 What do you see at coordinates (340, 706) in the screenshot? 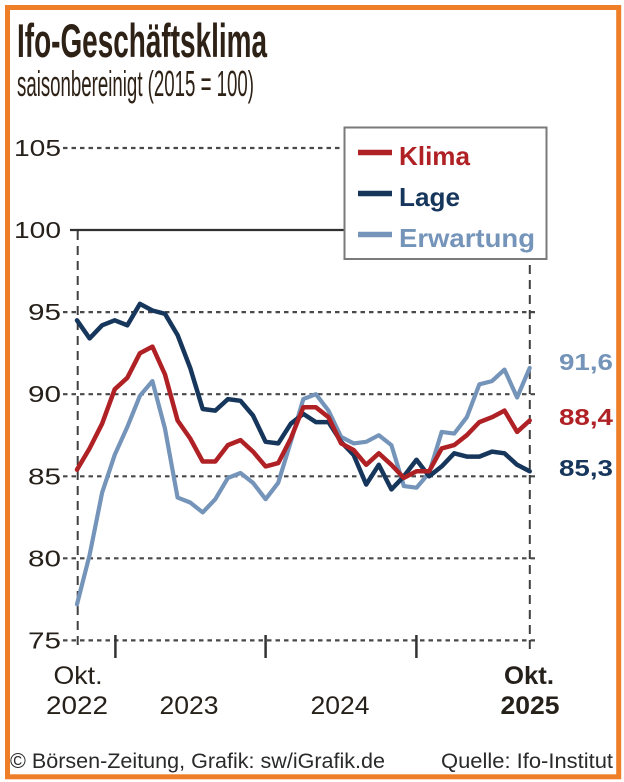
I see `svg-text: 2024` at bounding box center [340, 706].